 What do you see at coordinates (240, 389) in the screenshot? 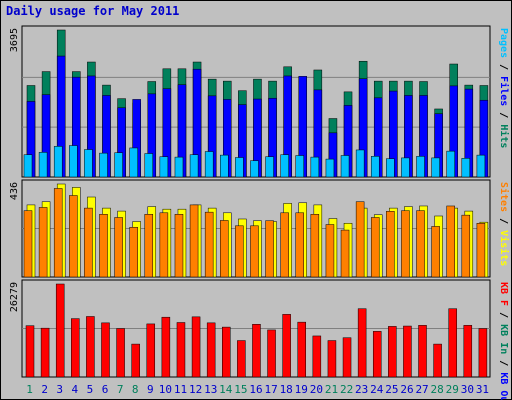
I see `x-tick-label: 15` at bounding box center [240, 389].